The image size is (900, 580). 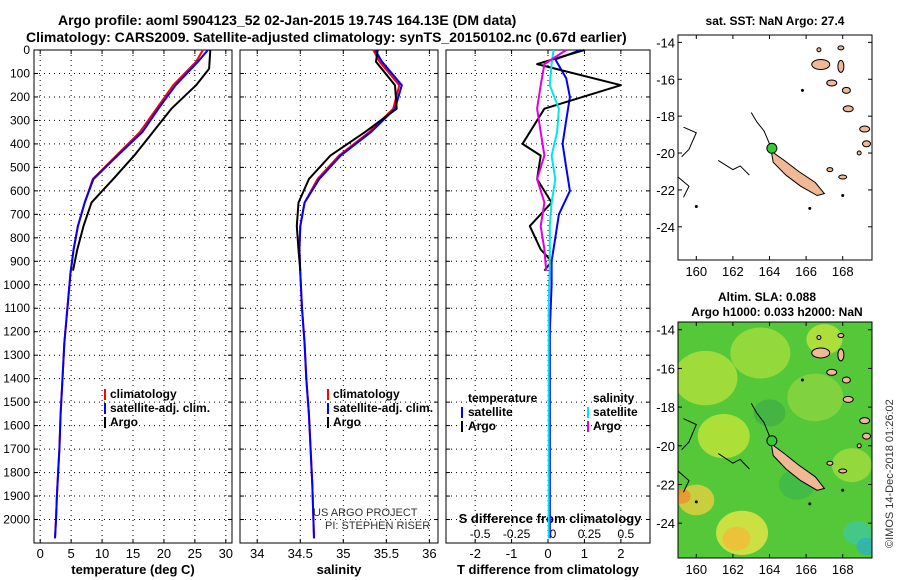 I want to click on y-tick-label: 700, so click(x=20, y=214).